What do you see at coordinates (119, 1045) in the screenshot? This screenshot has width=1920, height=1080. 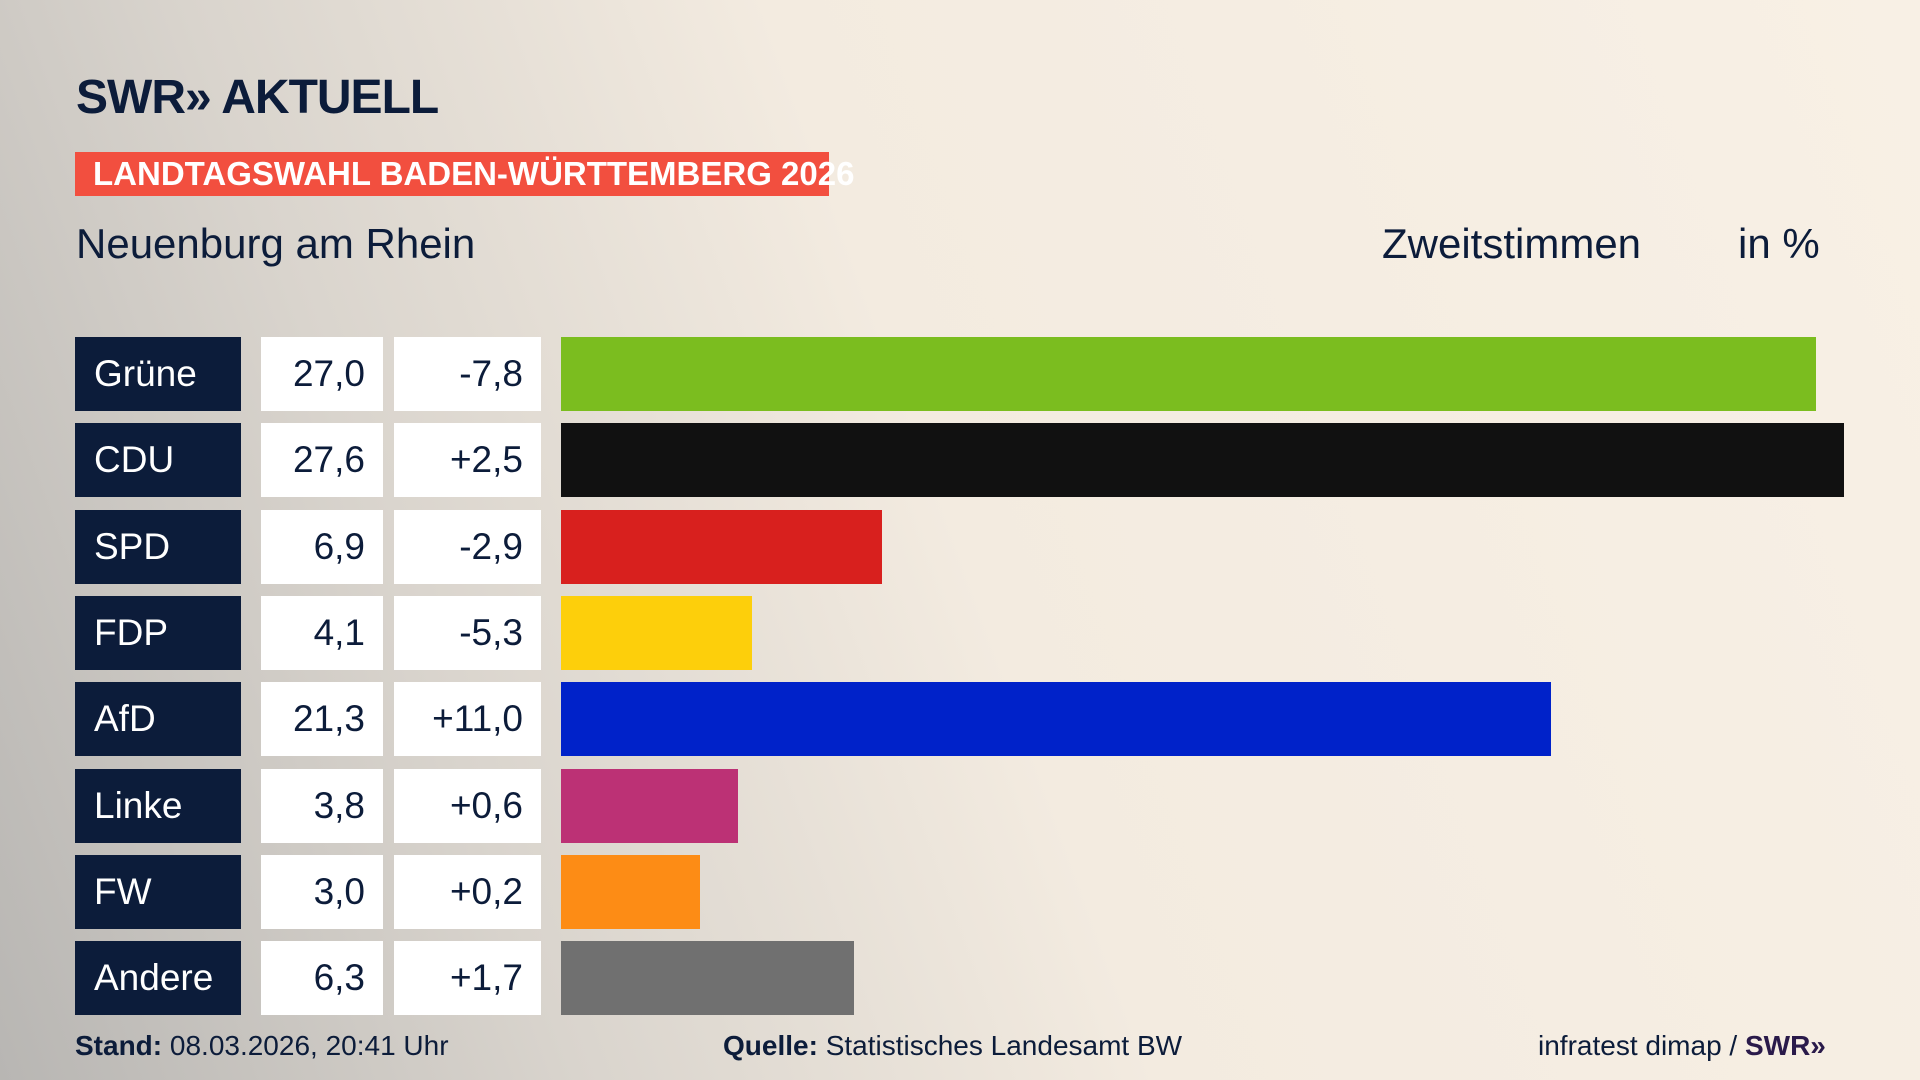 I see `stand-label: Stand:` at bounding box center [119, 1045].